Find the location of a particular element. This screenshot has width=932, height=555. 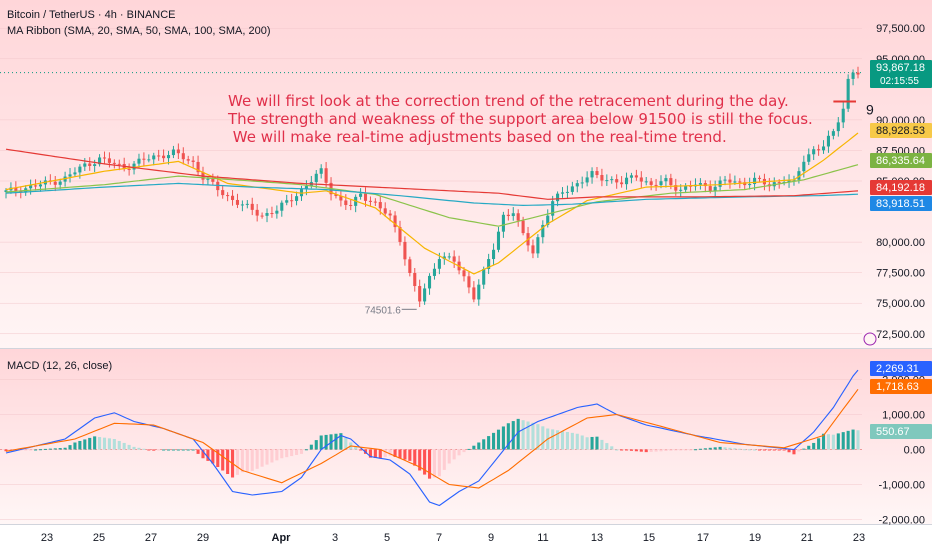

price-tick-label: 80,000.00 is located at coordinates (900, 243).